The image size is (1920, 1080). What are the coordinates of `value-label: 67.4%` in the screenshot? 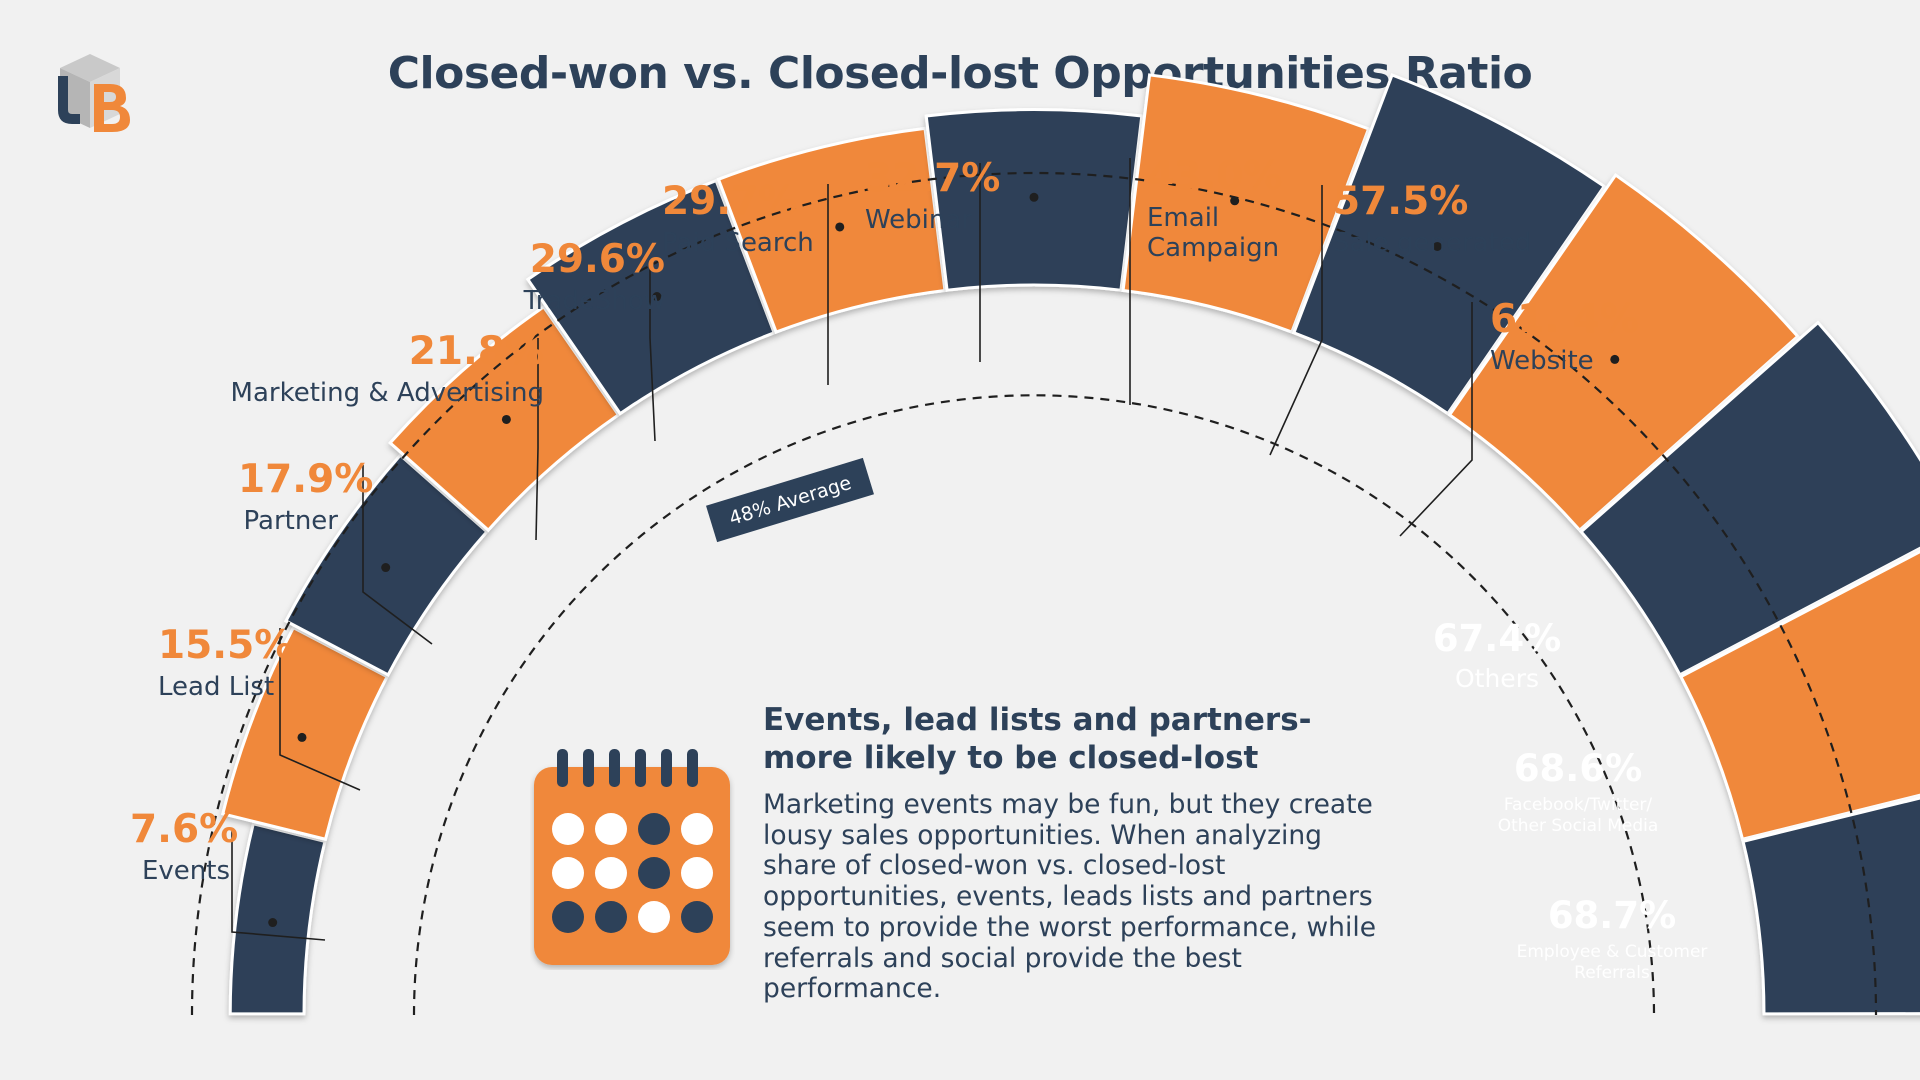 It's located at (1497, 638).